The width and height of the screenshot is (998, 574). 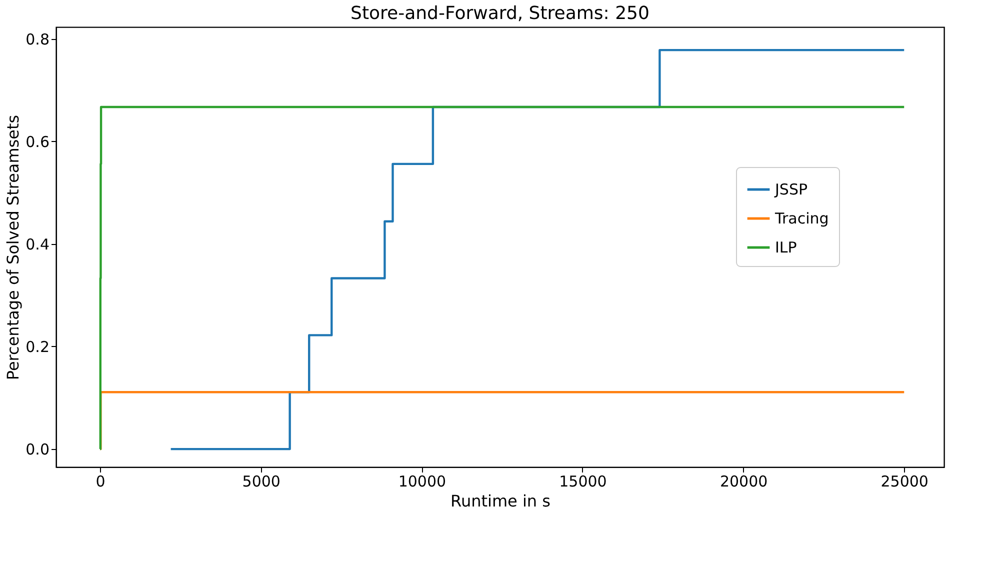 I want to click on legend-label: Tracing, so click(x=801, y=219).